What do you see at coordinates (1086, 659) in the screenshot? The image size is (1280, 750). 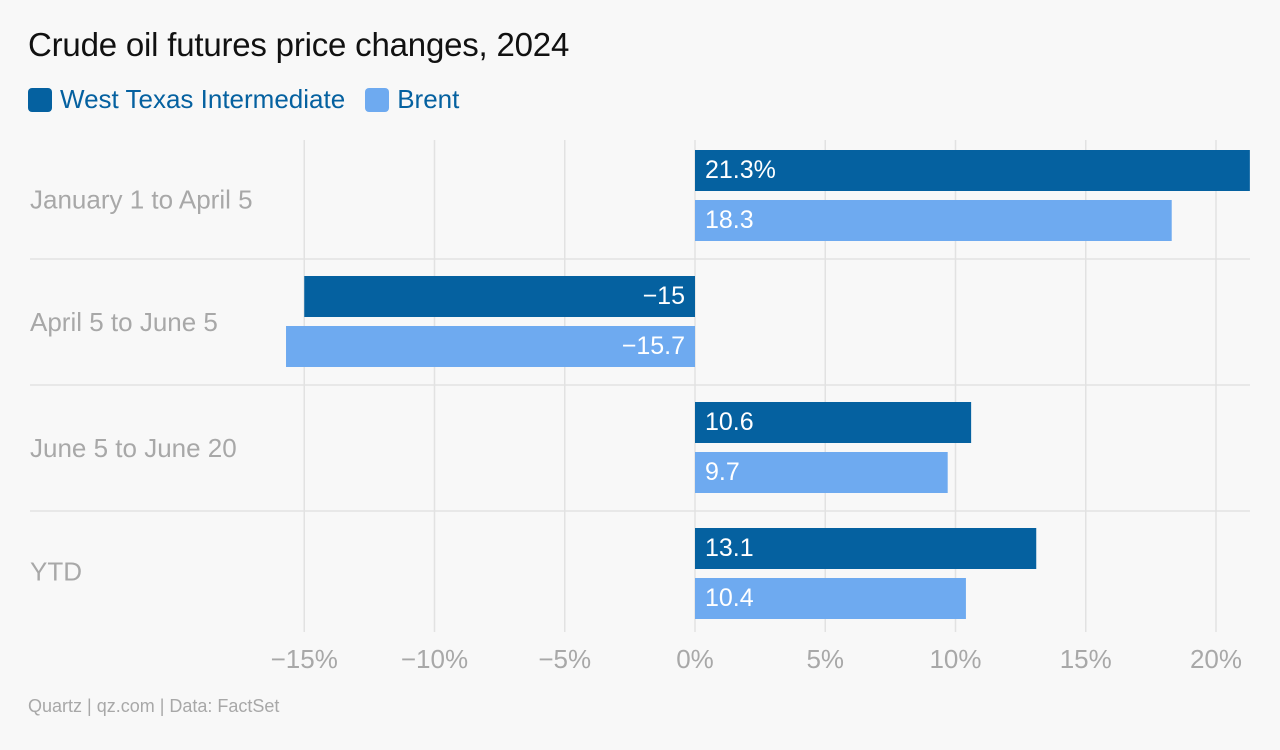 I see `x-tick-label: 15%` at bounding box center [1086, 659].